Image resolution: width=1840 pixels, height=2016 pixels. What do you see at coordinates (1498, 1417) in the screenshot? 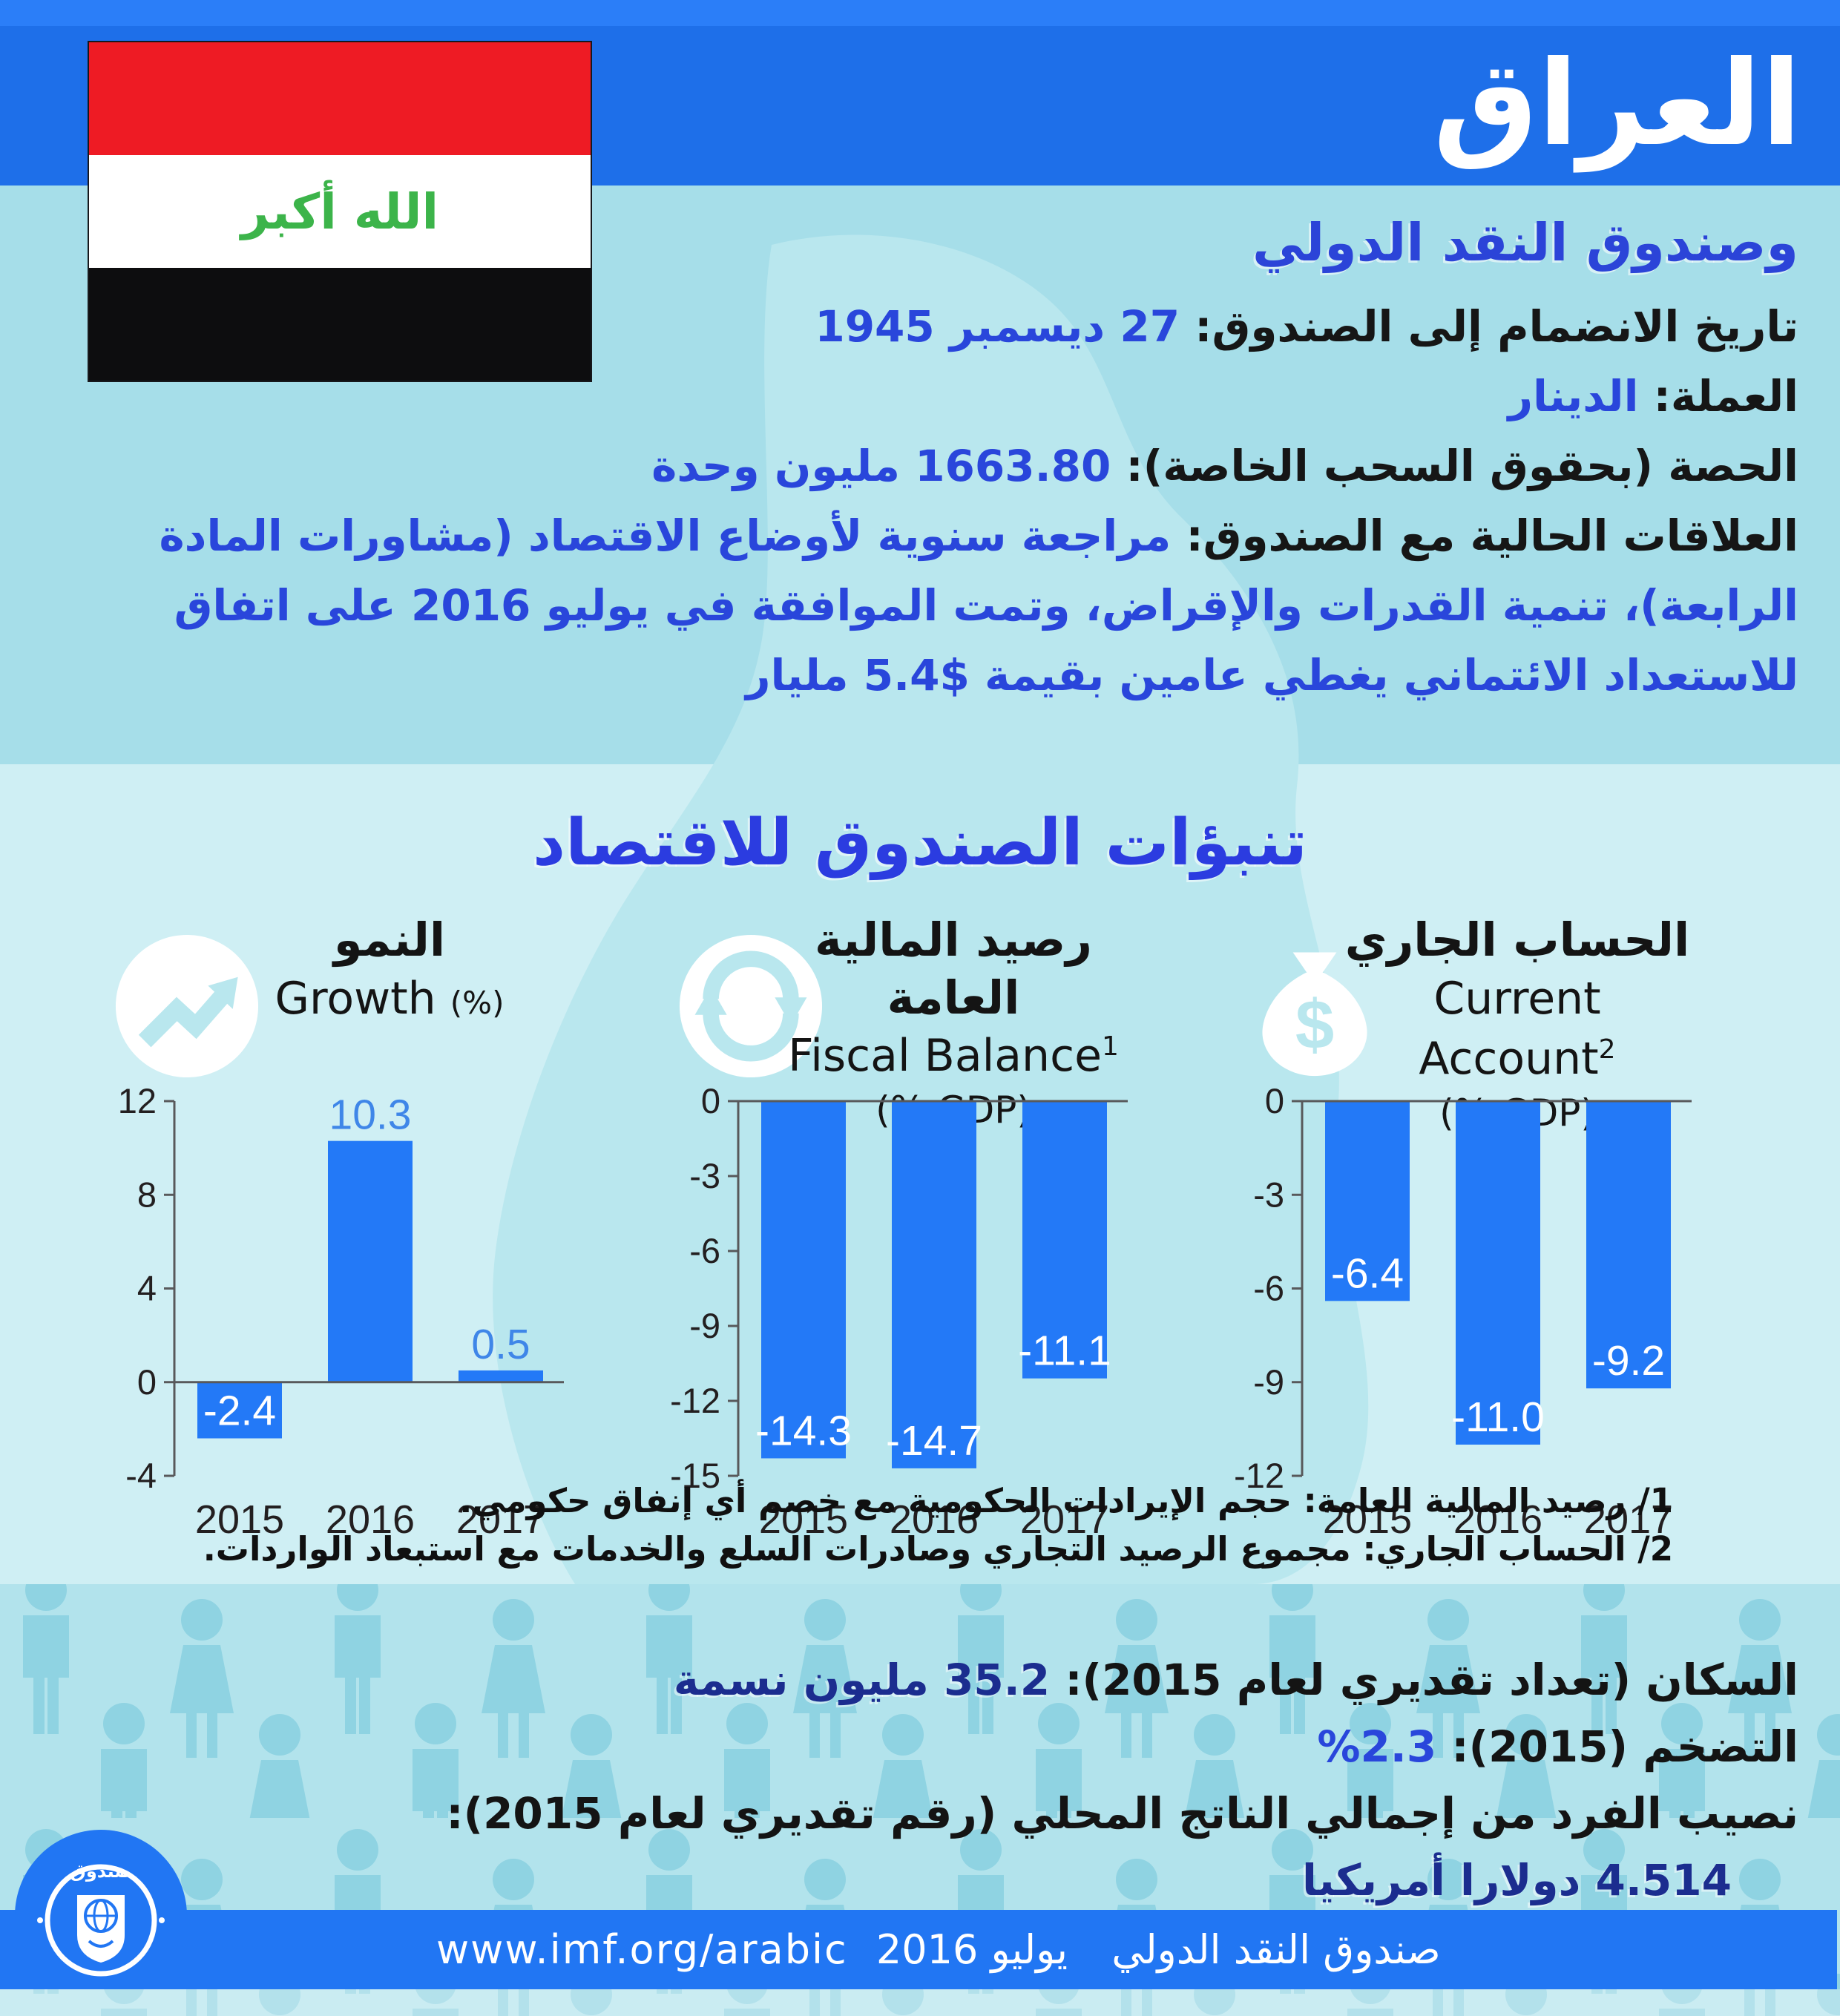
I see `svg-text: -11.0` at bounding box center [1498, 1417].